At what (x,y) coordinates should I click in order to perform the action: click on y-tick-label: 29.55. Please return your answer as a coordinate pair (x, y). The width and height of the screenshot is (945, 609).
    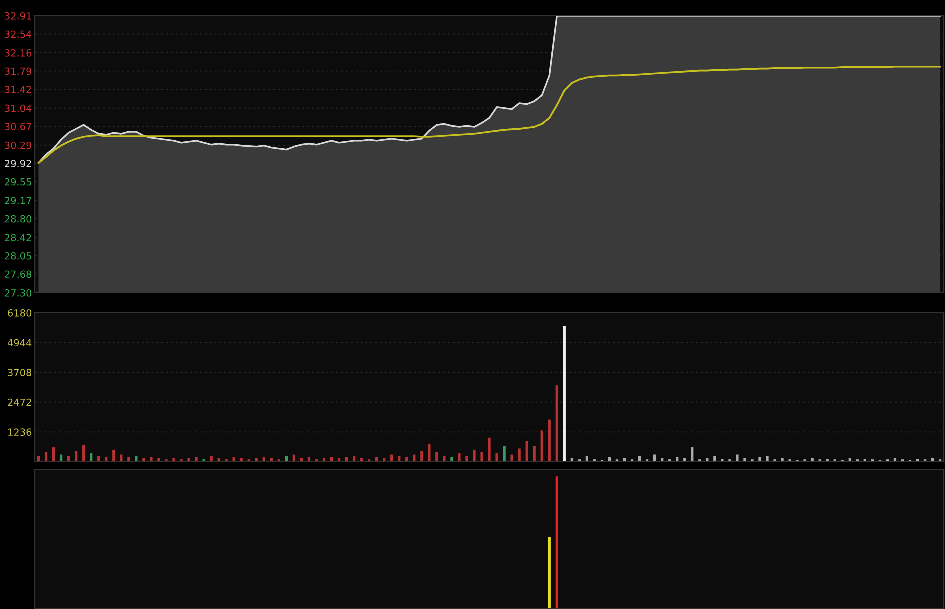
    Looking at the image, I should click on (18, 182).